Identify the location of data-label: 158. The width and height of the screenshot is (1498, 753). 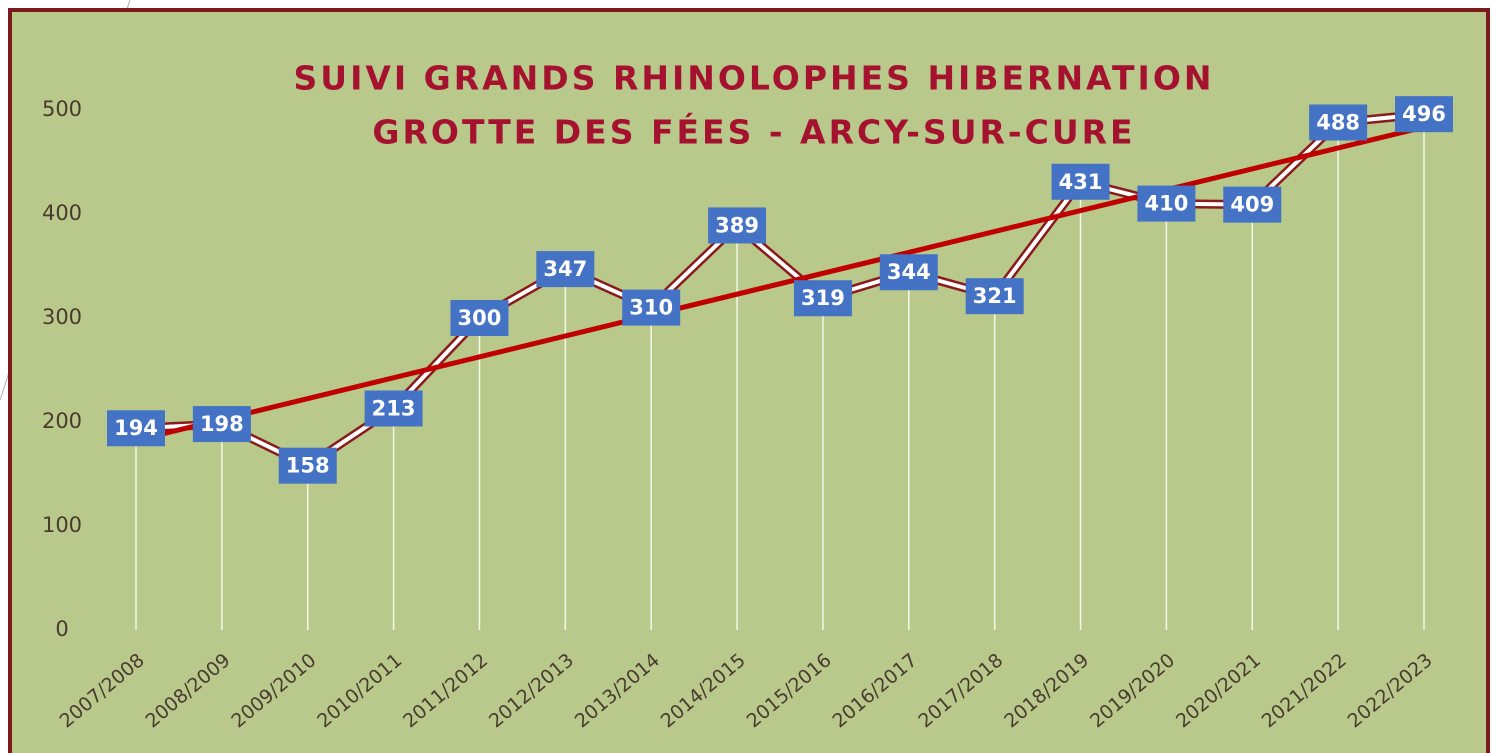
(308, 466).